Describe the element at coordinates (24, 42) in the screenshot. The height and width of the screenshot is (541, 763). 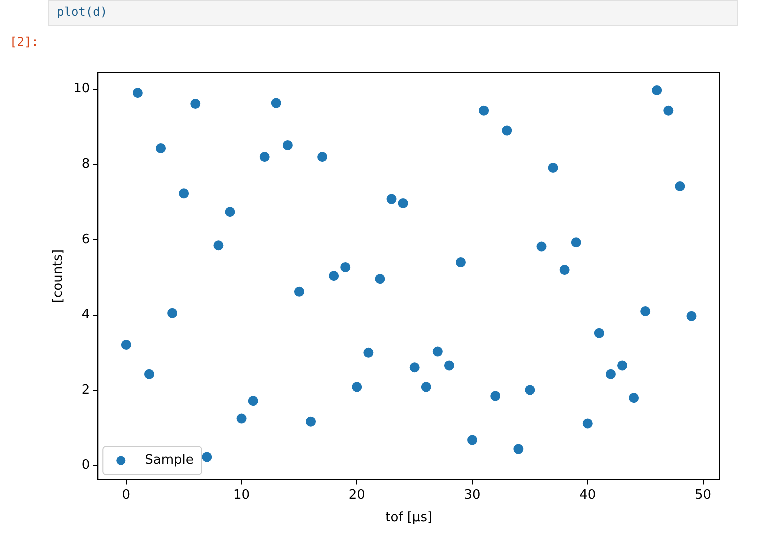
I see `text: [2]:` at that location.